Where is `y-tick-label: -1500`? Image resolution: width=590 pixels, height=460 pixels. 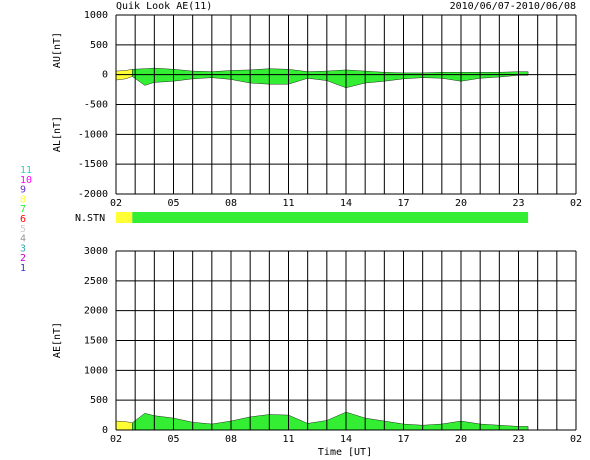 y-tick-label: -1500 is located at coordinates (93, 164).